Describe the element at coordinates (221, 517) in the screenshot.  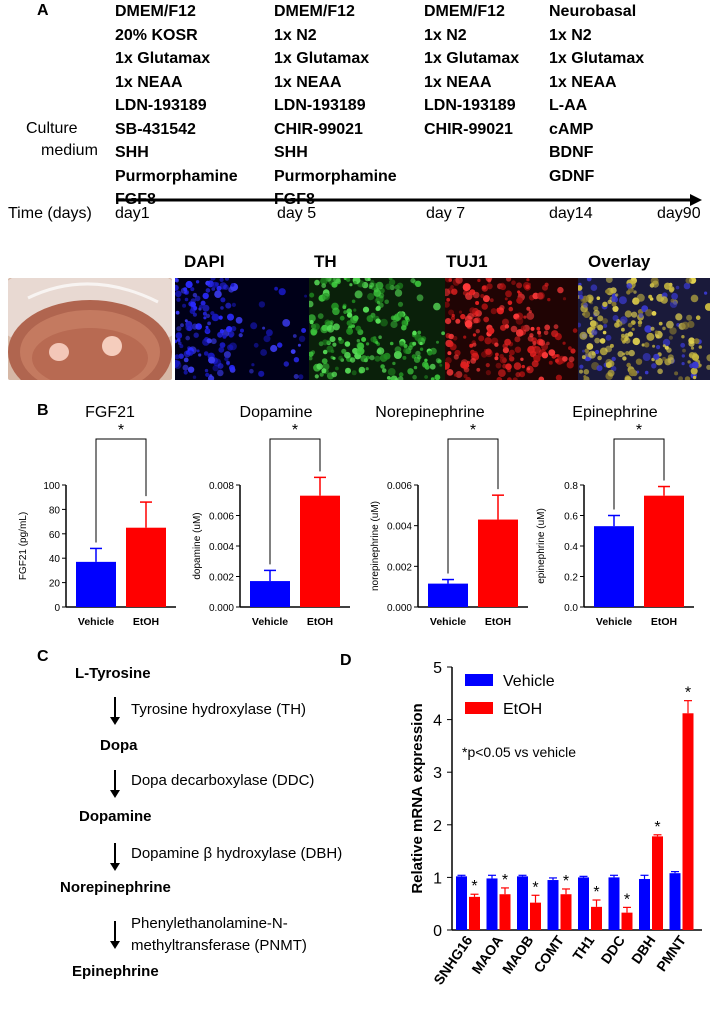
I see `y-tick-label: 0.006` at that location.